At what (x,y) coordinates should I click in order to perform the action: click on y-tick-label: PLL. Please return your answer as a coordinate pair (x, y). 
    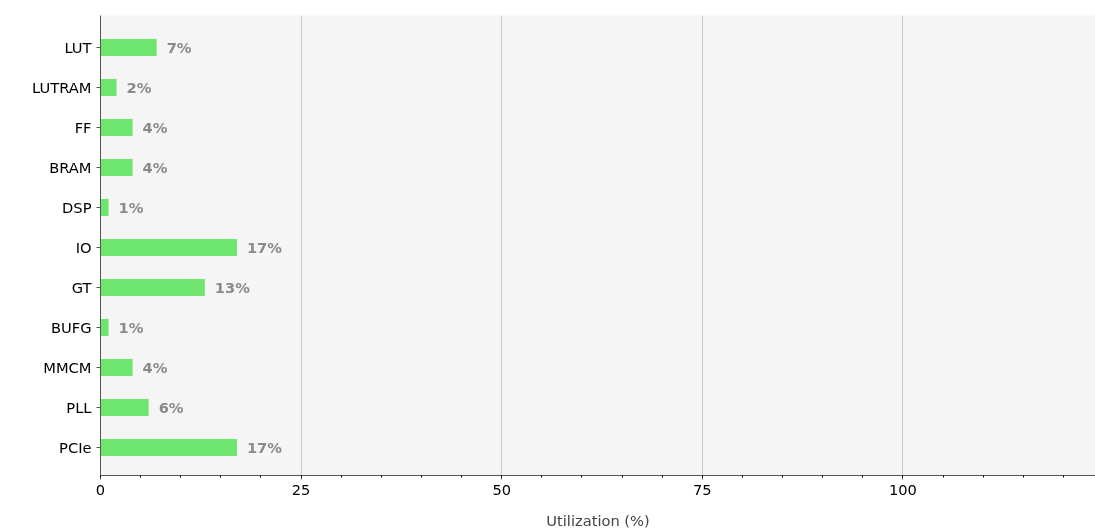
    Looking at the image, I should click on (79, 407).